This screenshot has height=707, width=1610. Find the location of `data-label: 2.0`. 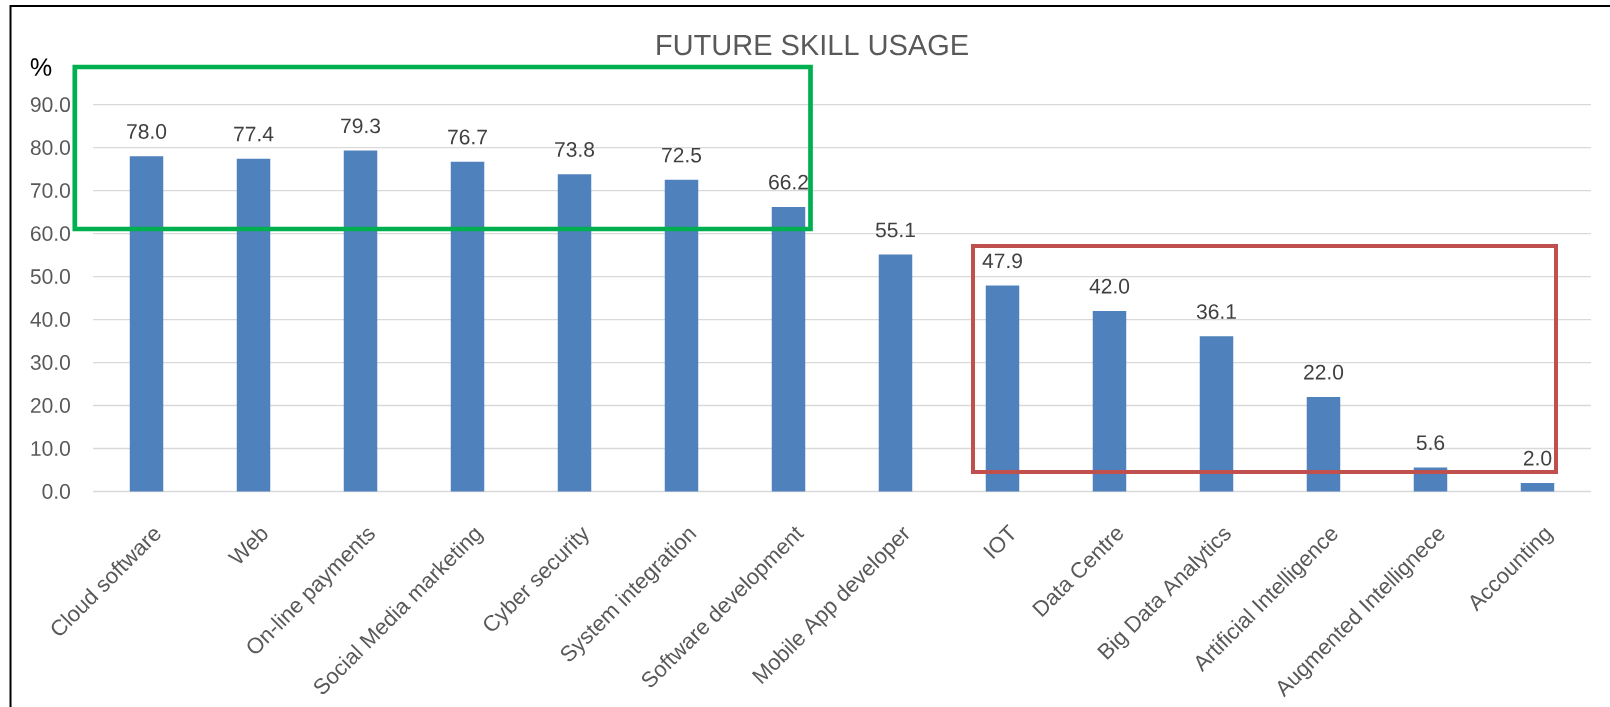

data-label: 2.0 is located at coordinates (1537, 458).